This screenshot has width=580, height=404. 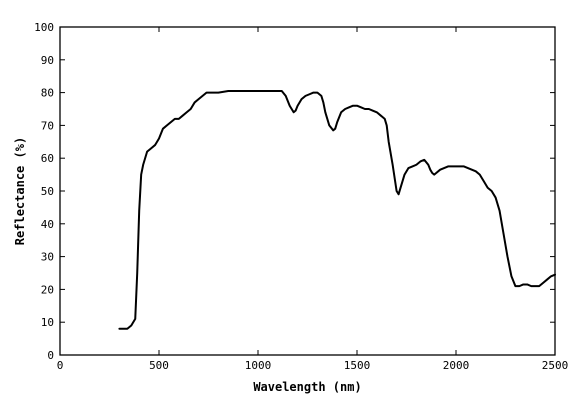 I want to click on y-tick-label: 40, so click(x=47, y=224).